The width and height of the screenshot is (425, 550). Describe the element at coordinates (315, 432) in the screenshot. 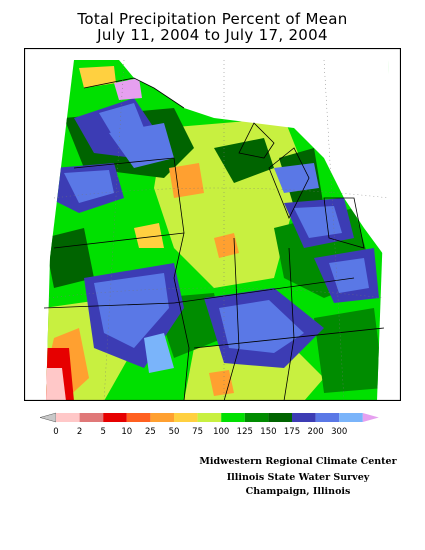

I see `legend-label: 200` at that location.